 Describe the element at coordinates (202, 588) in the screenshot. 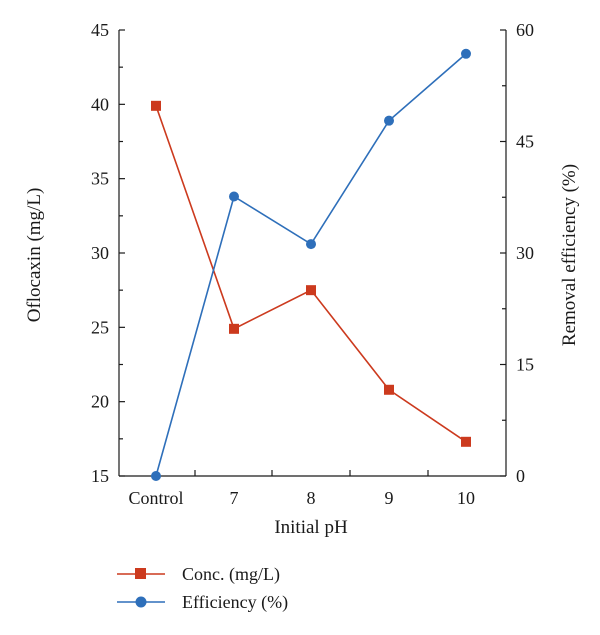

I see `legend: Conc. (mg/L) Efficiency (%)` at that location.